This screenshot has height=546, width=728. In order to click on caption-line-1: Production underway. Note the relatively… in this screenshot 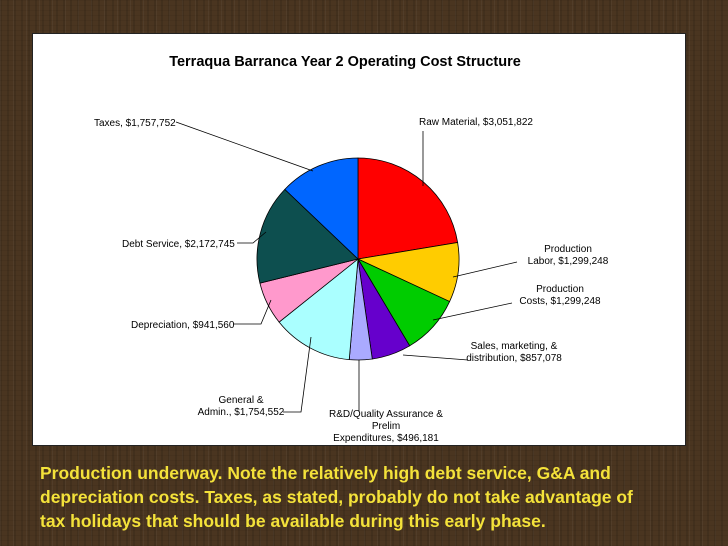, I will do `click(325, 473)`.